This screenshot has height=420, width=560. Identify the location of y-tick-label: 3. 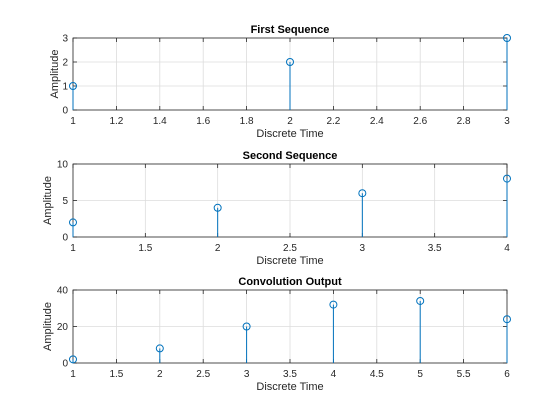
(65, 39).